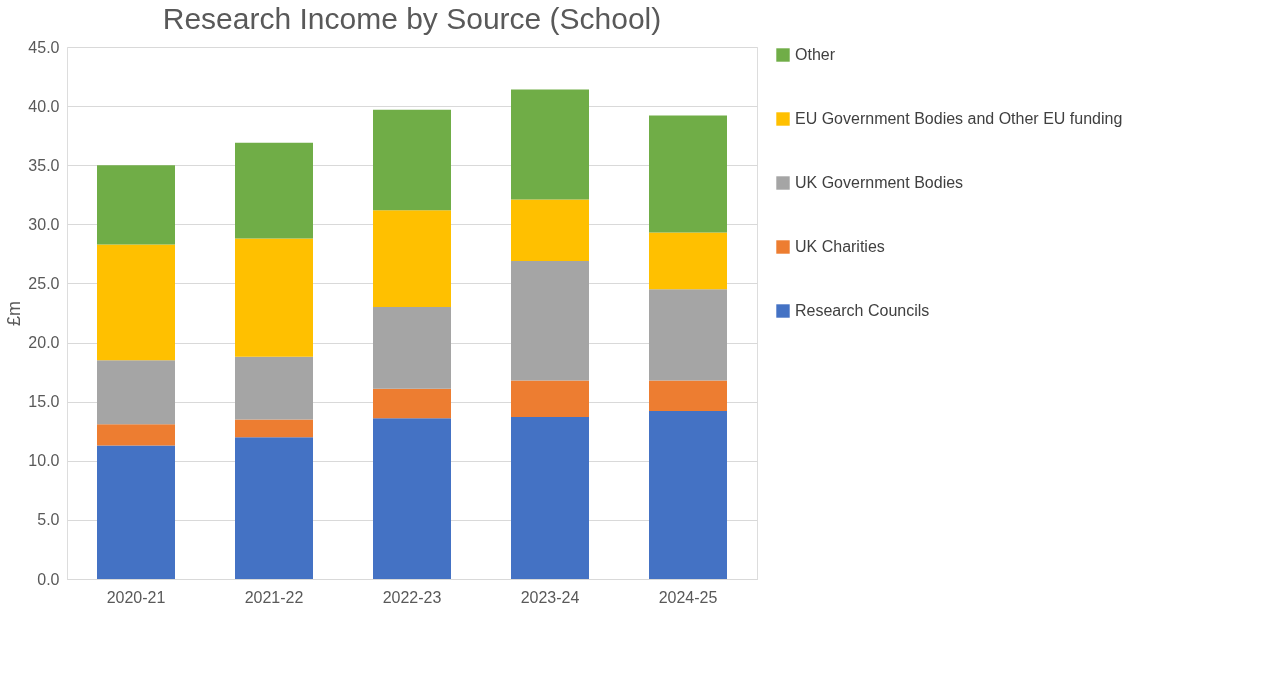  I want to click on y-tick-label: 25.0, so click(44, 283).